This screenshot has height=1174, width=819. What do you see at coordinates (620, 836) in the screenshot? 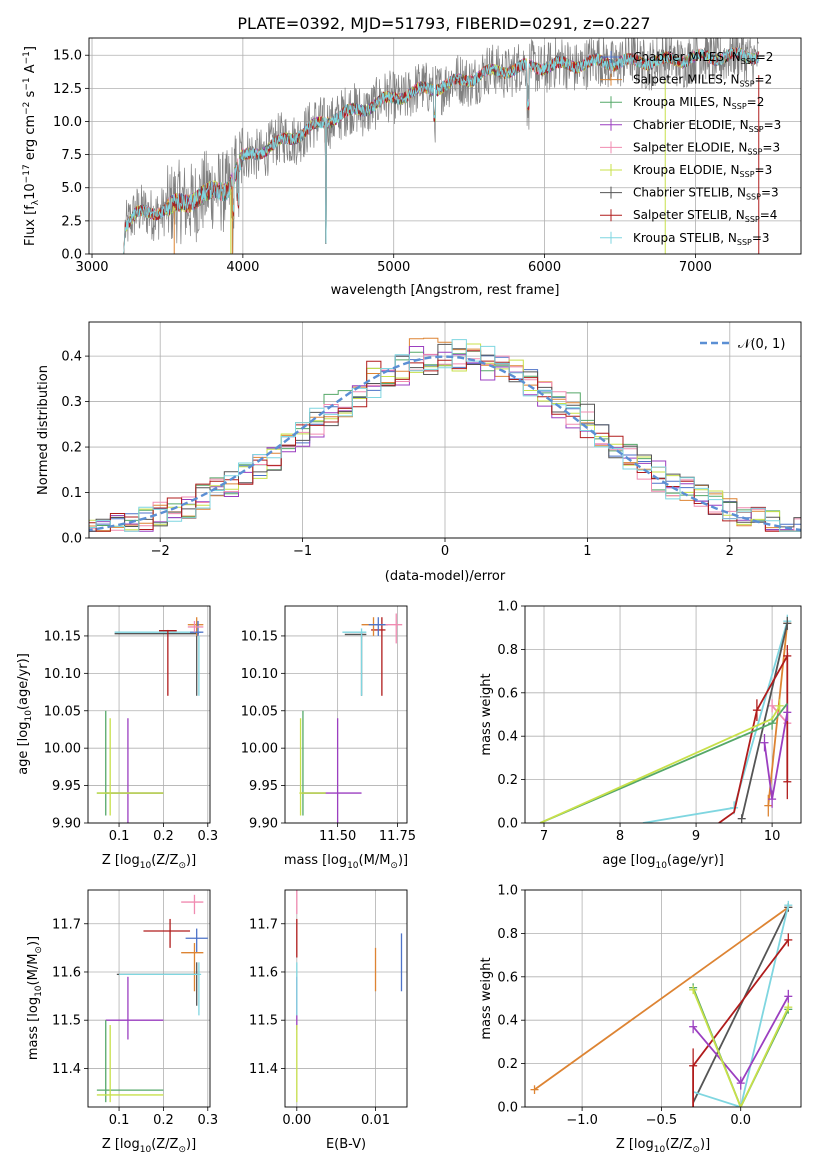
I see `x-tick-label: 8` at bounding box center [620, 836].